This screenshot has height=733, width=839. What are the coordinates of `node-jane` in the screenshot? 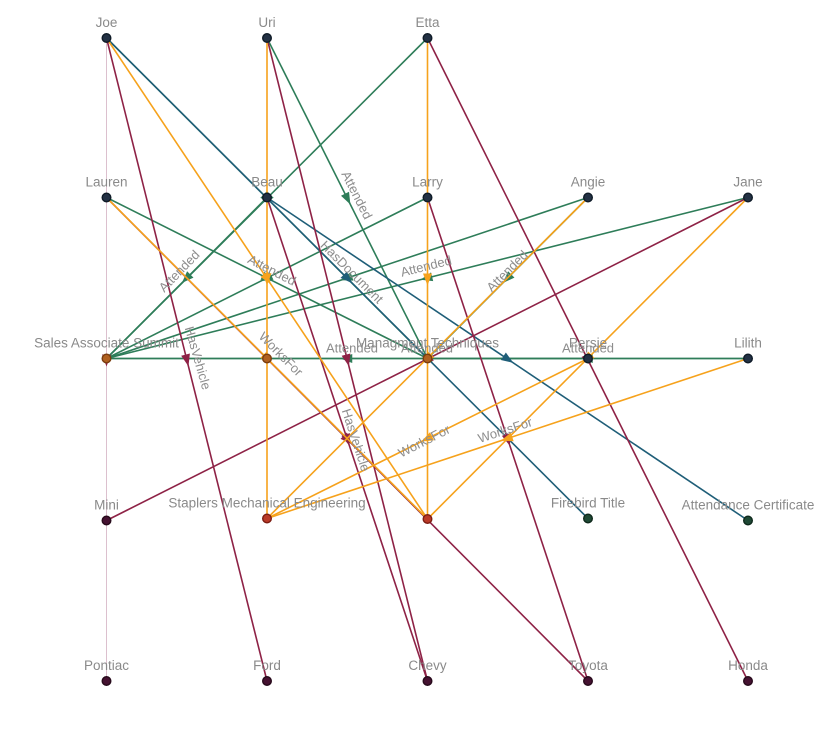 It's located at (748, 197).